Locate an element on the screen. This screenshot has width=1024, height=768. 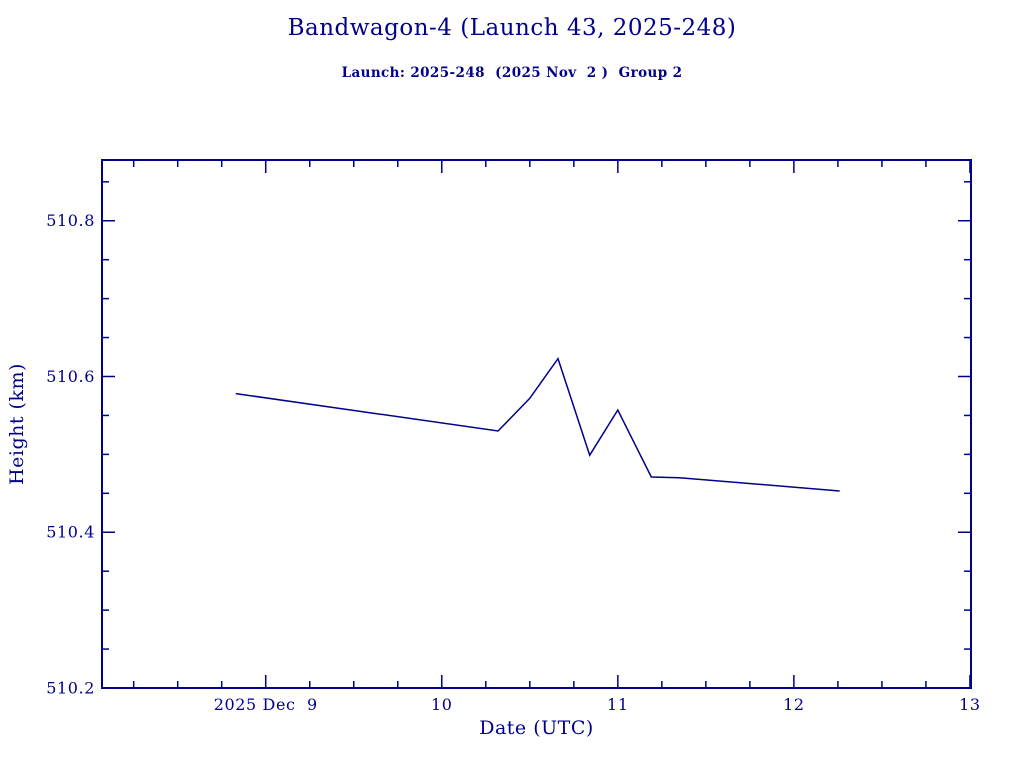
x-tick-label: 13 is located at coordinates (970, 704).